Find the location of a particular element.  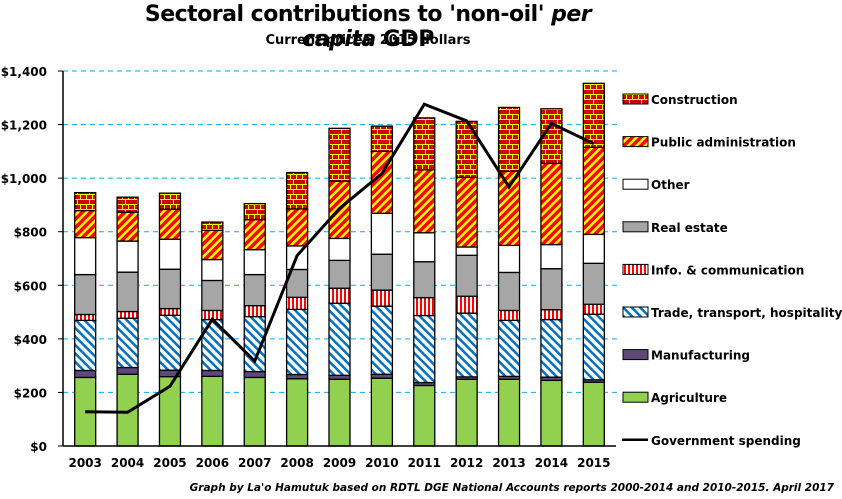

bar-stack-2014 is located at coordinates (551, 277).